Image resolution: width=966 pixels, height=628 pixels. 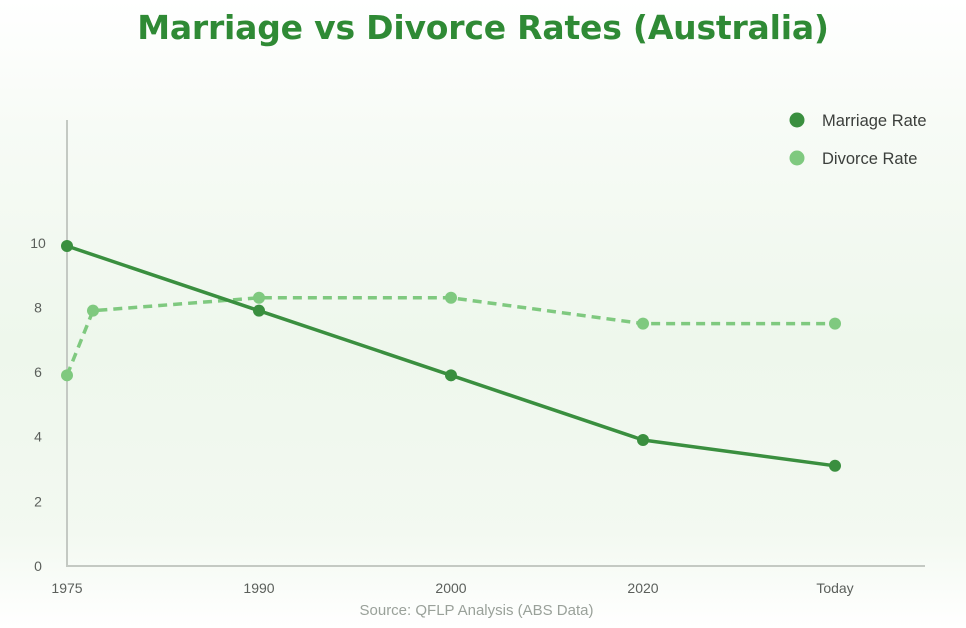 I want to click on y-tick-label: 8, so click(x=38, y=307).